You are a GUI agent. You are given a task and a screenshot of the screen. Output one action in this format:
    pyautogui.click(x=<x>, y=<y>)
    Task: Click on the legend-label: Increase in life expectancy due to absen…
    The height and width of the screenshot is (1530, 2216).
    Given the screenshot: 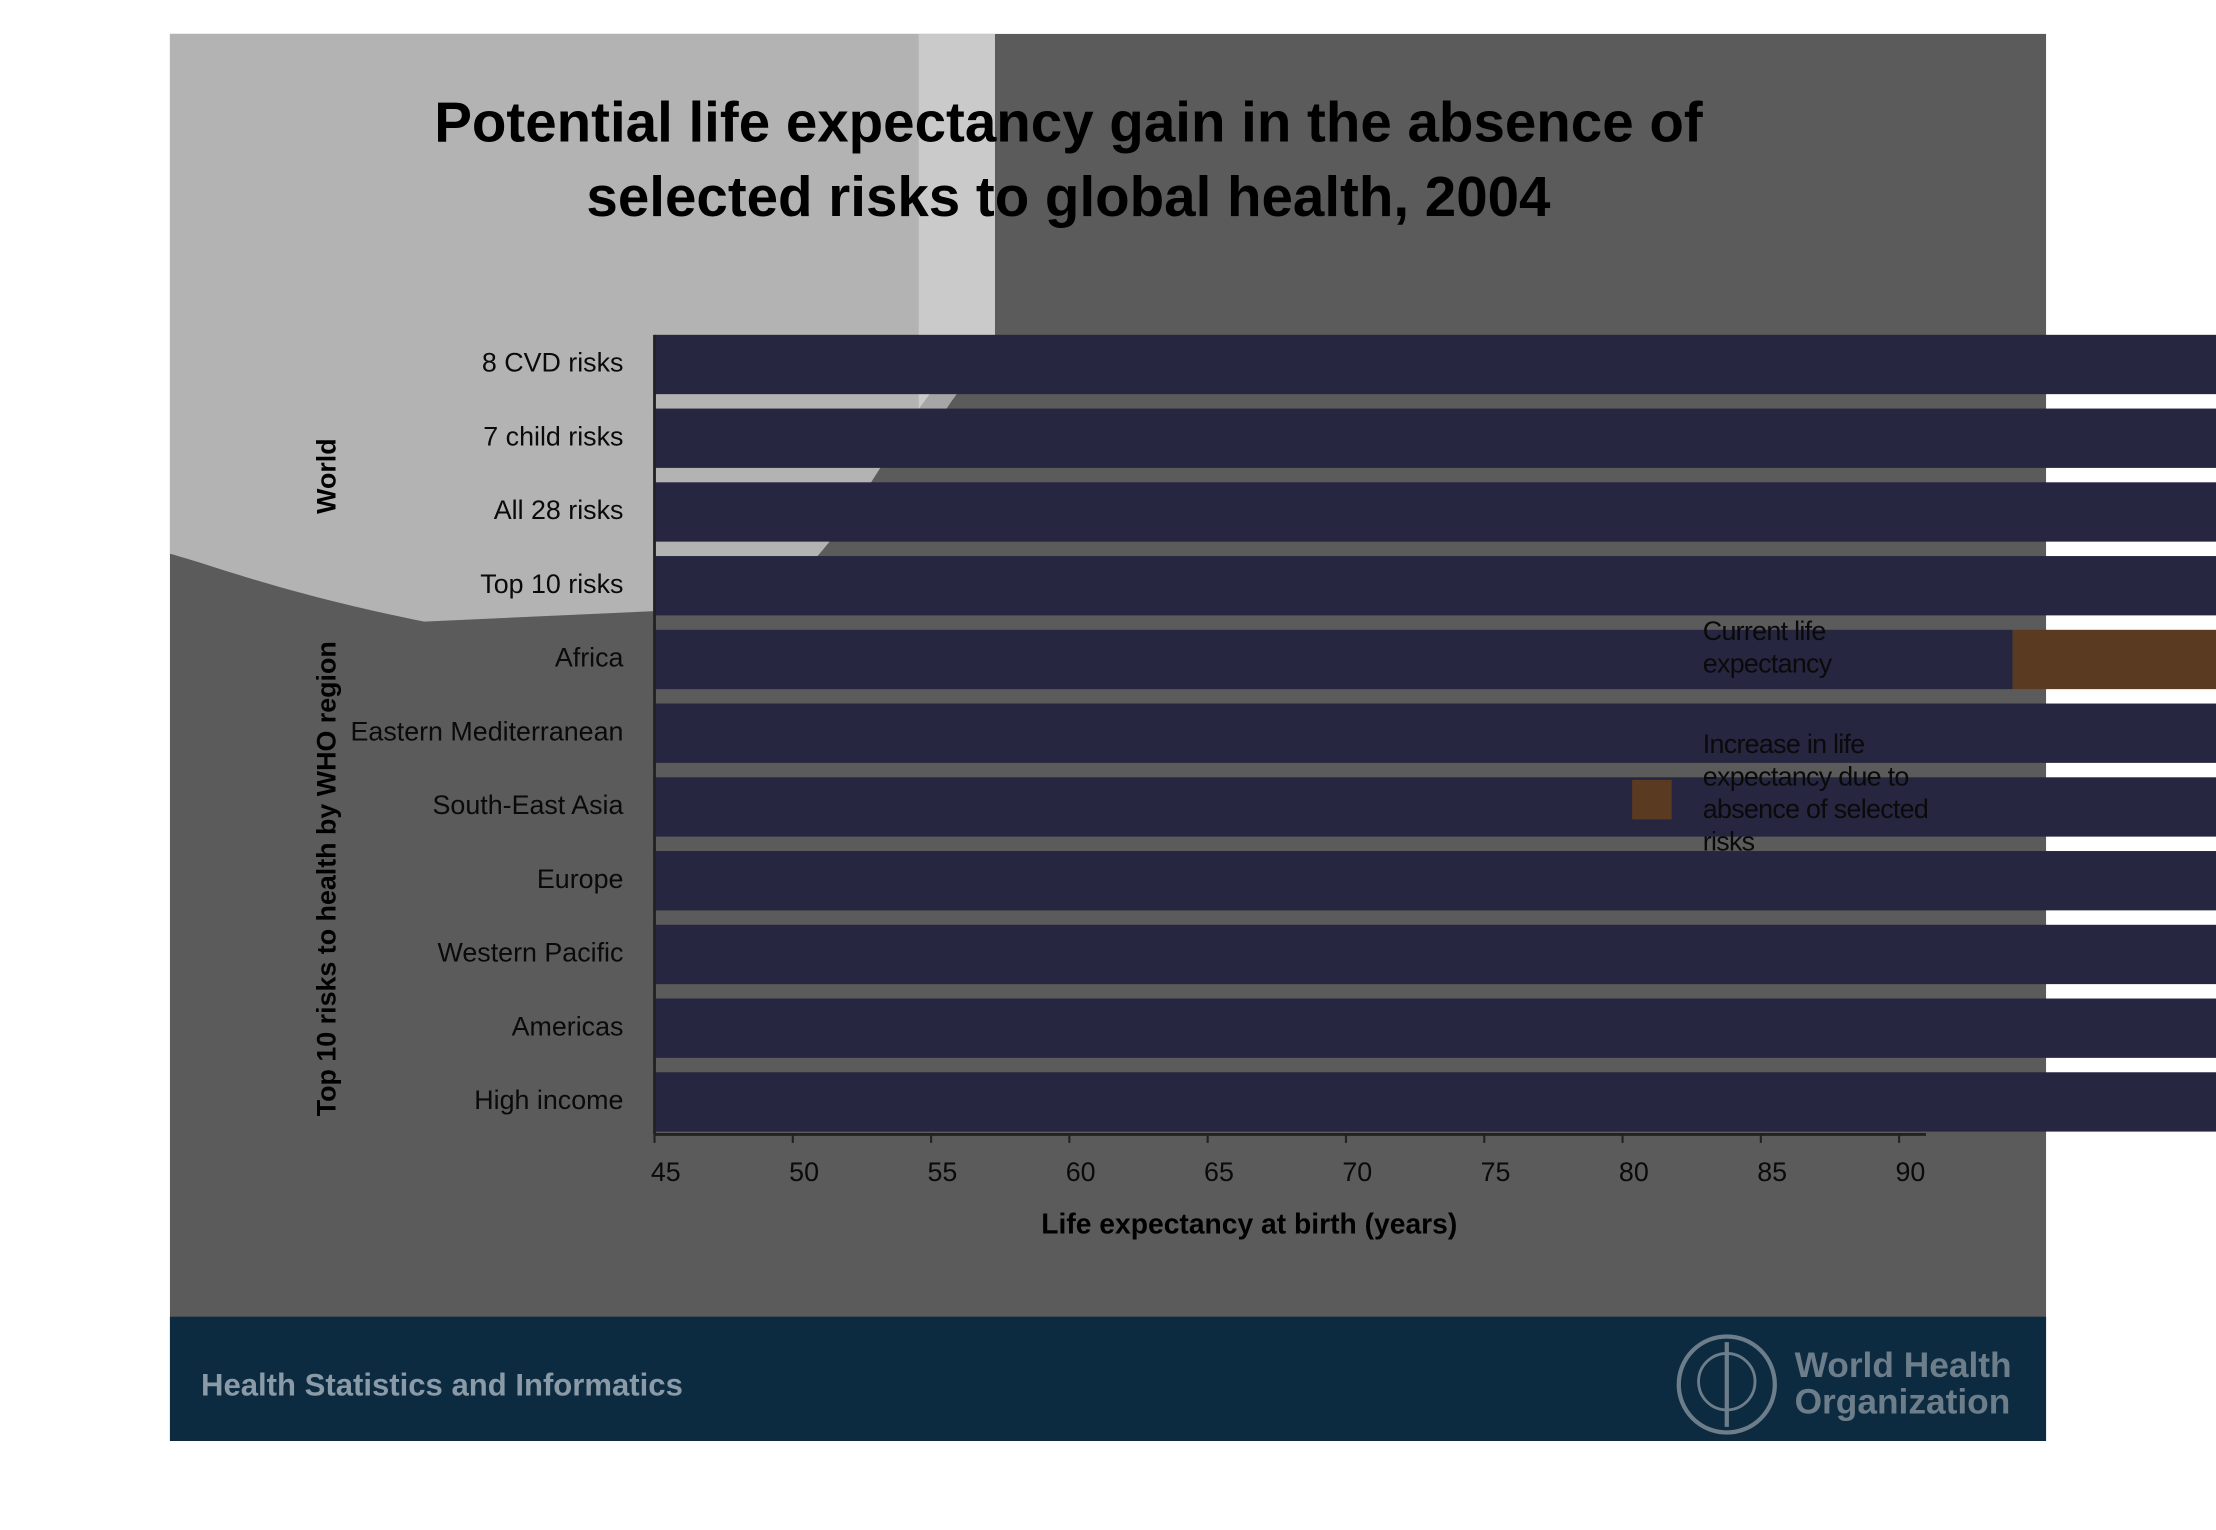 What is the action you would take?
    pyautogui.click(x=1815, y=794)
    